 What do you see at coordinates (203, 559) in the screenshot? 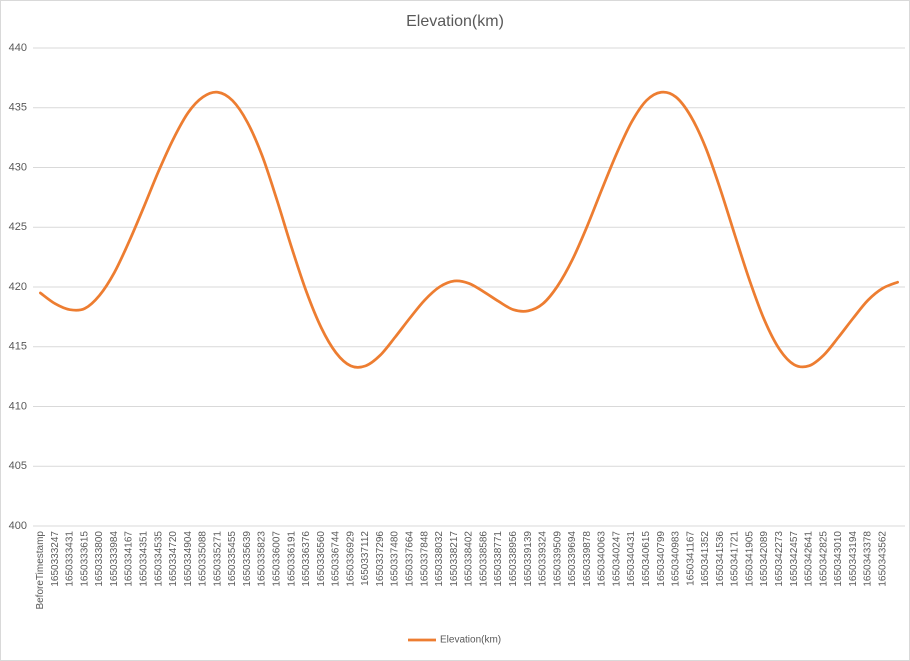
I see `x-tick-label: 1650335088` at bounding box center [203, 559].